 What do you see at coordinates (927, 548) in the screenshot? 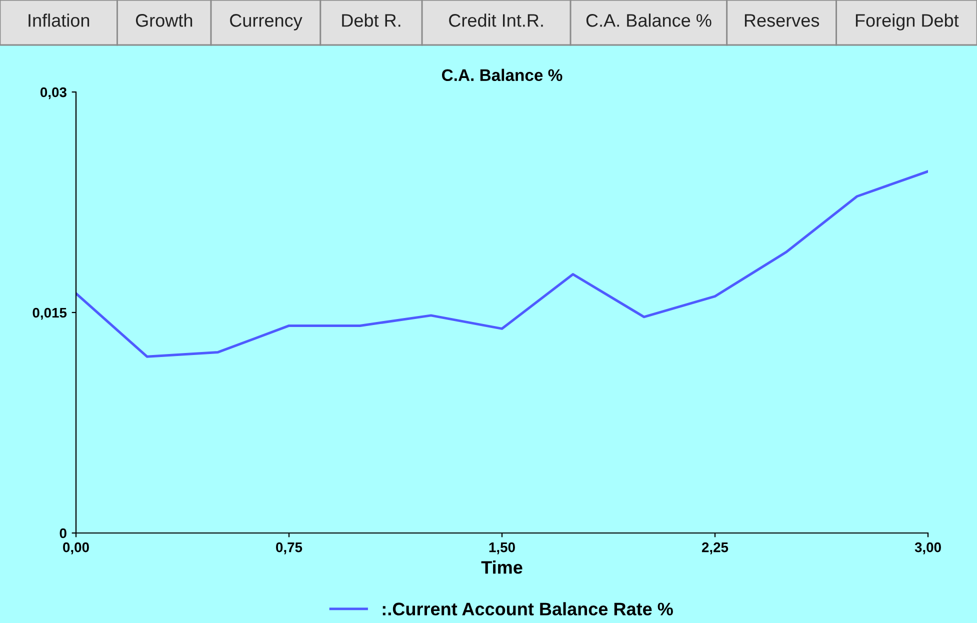
I see `x-tick-label: 3,00` at bounding box center [927, 548].